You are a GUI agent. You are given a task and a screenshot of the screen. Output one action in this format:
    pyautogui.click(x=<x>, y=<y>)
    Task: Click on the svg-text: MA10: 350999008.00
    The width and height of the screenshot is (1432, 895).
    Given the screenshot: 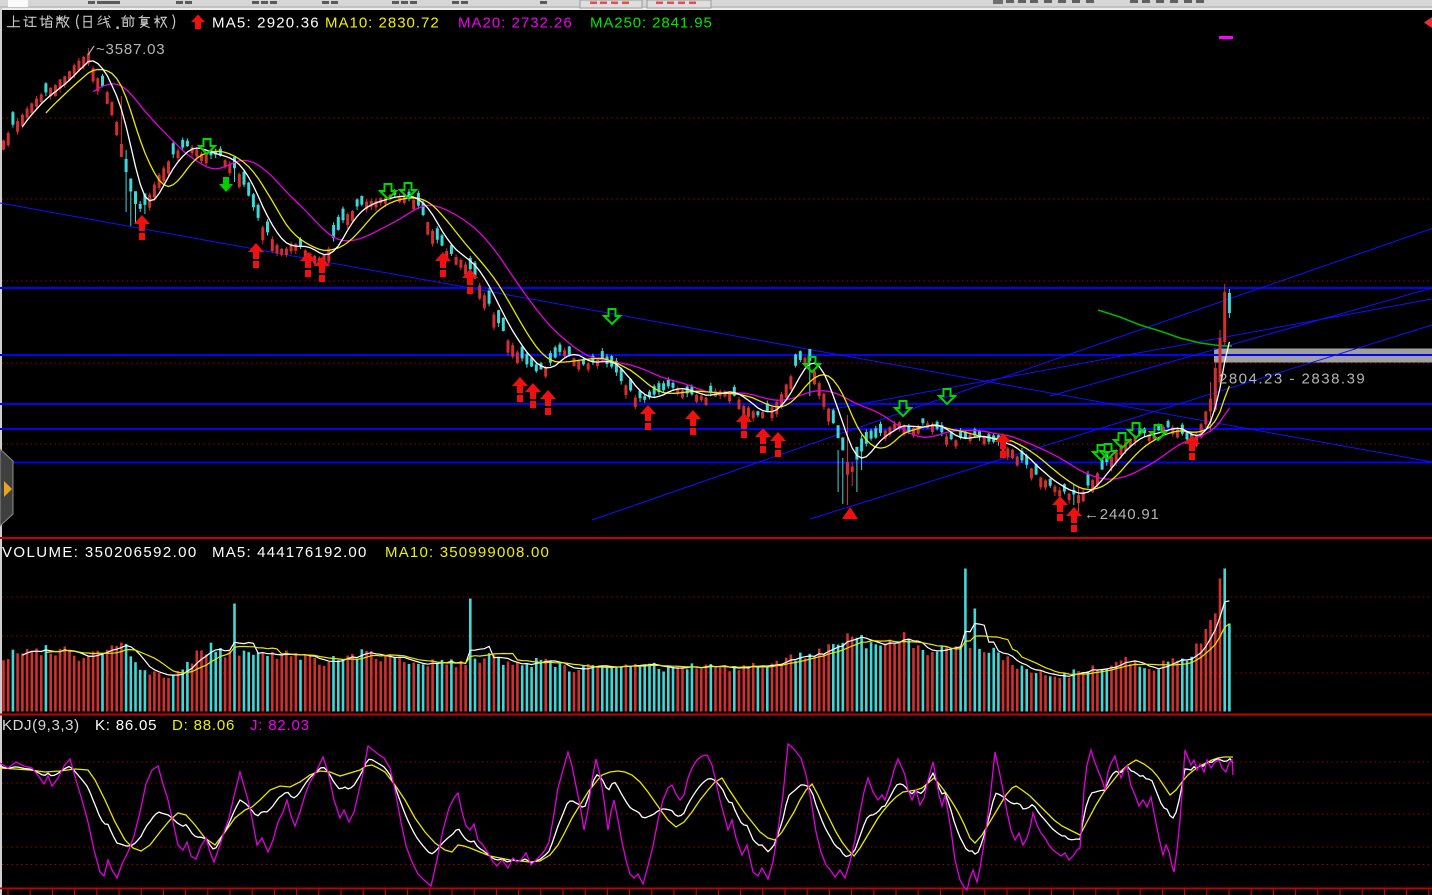 What is the action you would take?
    pyautogui.click(x=467, y=552)
    